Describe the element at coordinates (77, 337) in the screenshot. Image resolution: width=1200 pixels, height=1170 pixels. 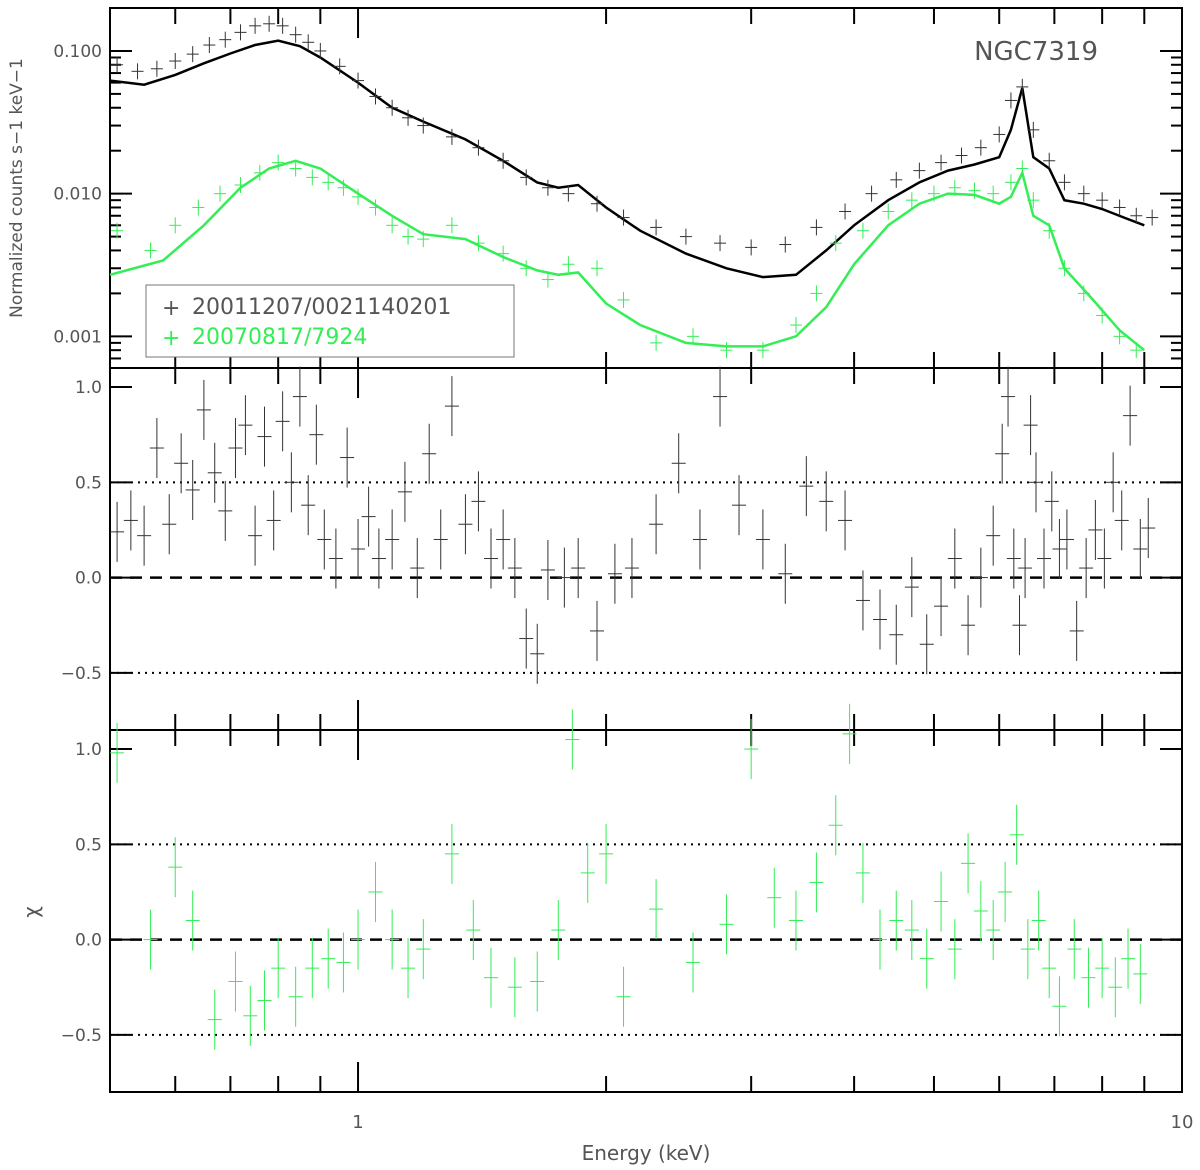
I see `spectrum-ytick-label: 0.001` at that location.